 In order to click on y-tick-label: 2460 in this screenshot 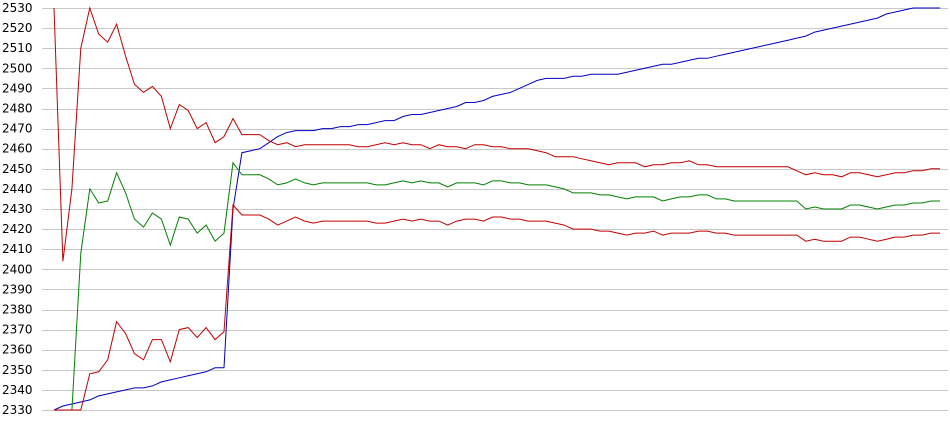, I will do `click(17, 149)`.